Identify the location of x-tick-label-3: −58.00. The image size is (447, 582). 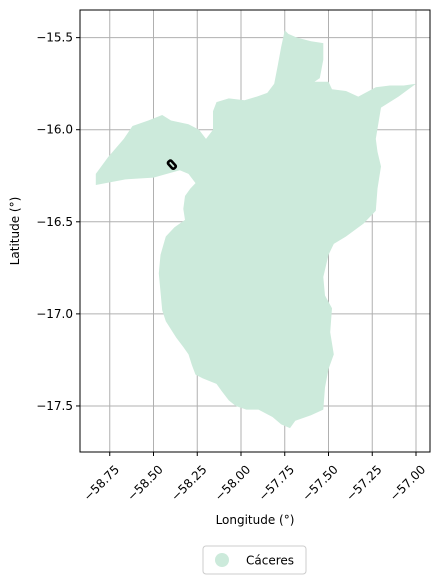
(232, 482).